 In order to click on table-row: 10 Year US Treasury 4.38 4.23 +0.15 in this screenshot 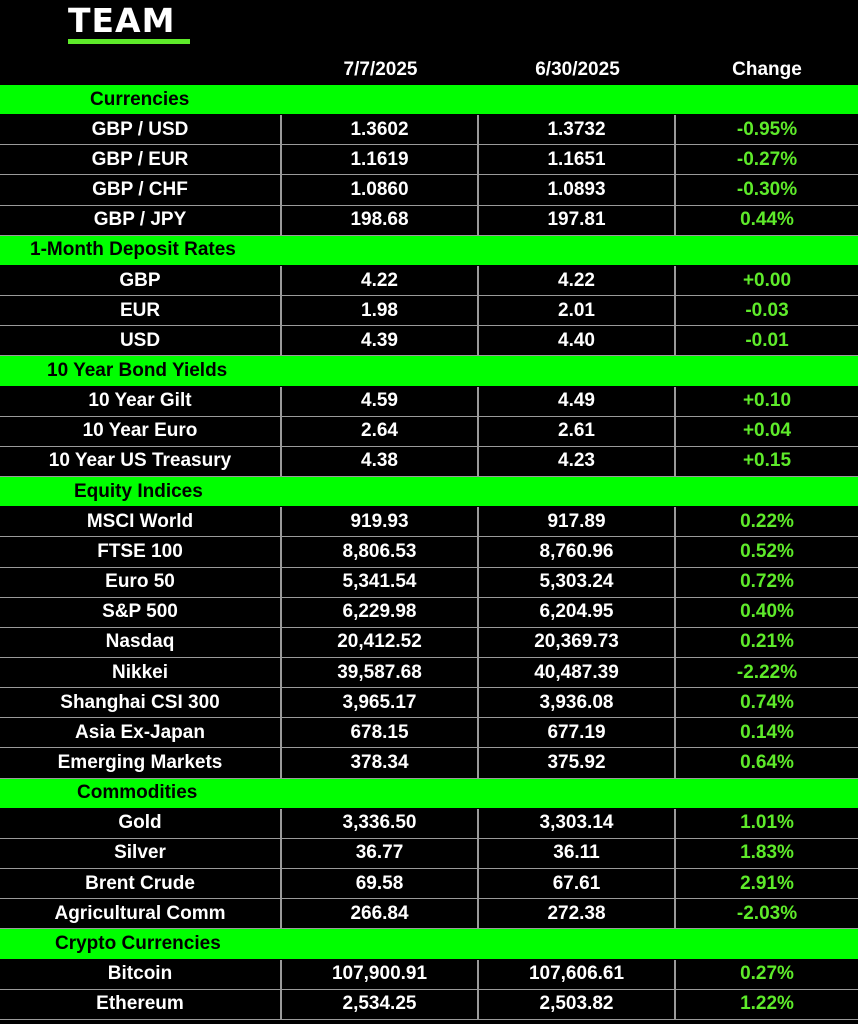, I will do `click(429, 462)`.